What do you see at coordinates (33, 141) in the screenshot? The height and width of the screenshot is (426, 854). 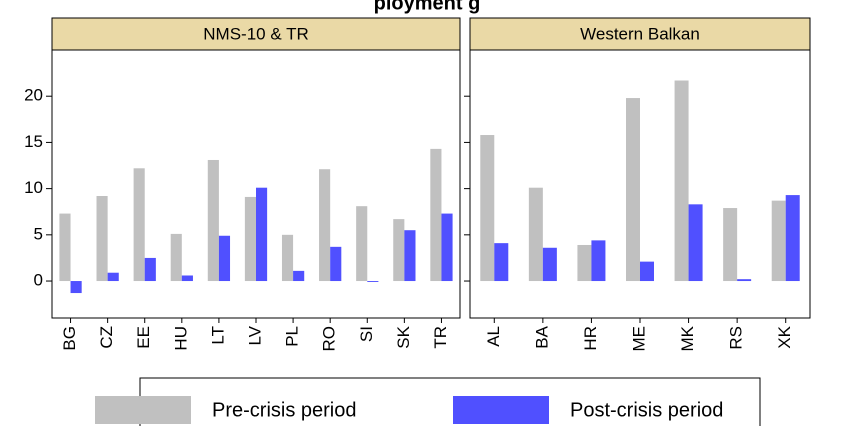 I see `y-tick-label: 15` at bounding box center [33, 141].